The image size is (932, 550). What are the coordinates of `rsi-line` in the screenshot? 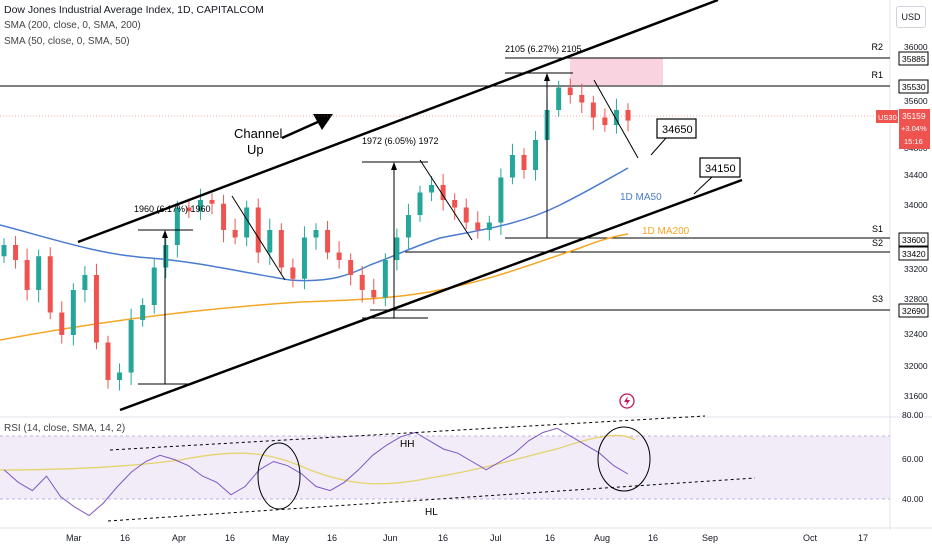 It's located at (316, 472).